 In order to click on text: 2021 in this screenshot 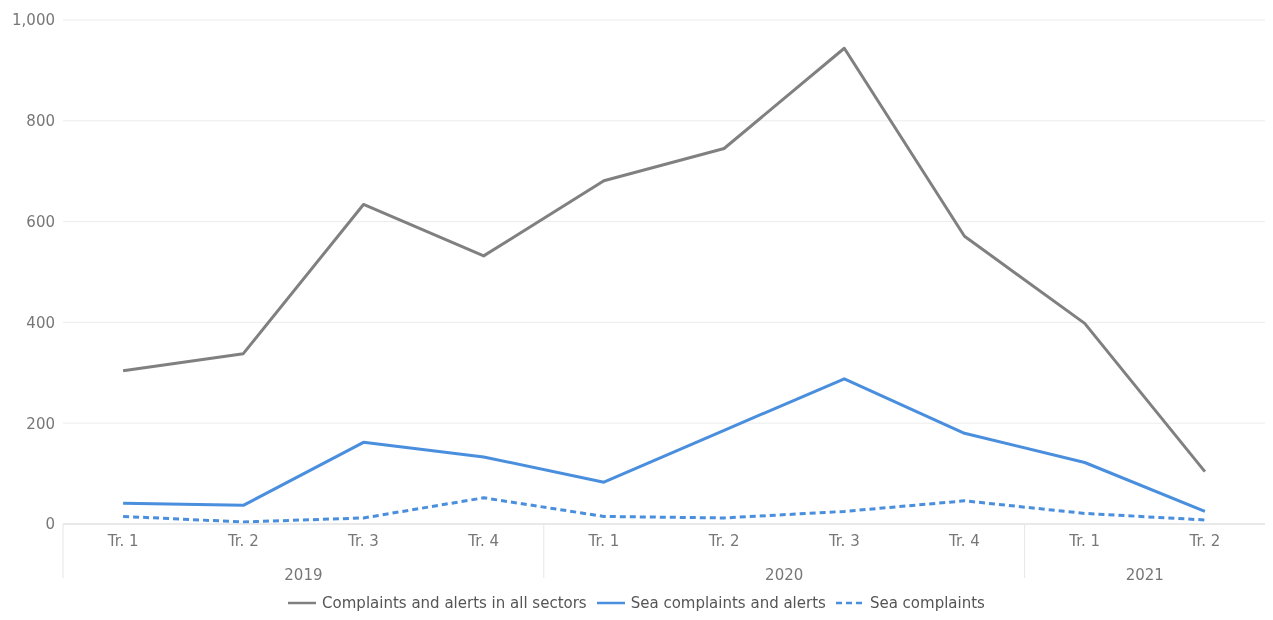, I will do `click(1144, 575)`.